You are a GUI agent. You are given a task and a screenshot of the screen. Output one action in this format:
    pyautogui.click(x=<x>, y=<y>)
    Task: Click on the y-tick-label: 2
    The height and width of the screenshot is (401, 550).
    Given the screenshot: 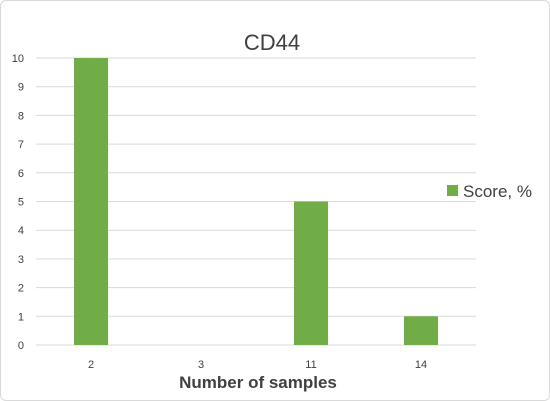 What is the action you would take?
    pyautogui.click(x=21, y=289)
    